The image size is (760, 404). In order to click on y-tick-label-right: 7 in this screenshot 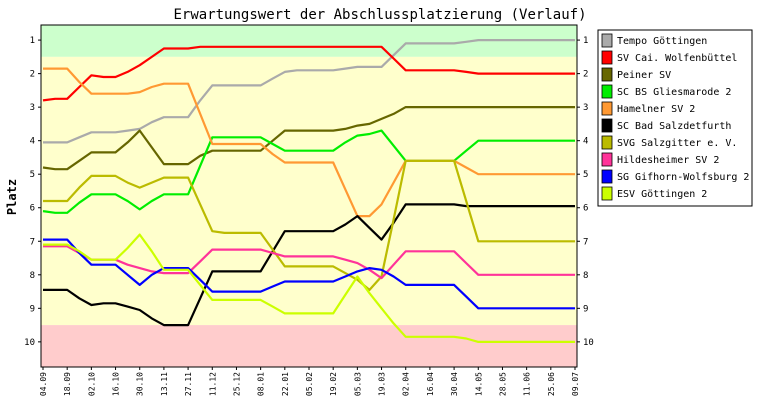, I will do `click(585, 242)`.